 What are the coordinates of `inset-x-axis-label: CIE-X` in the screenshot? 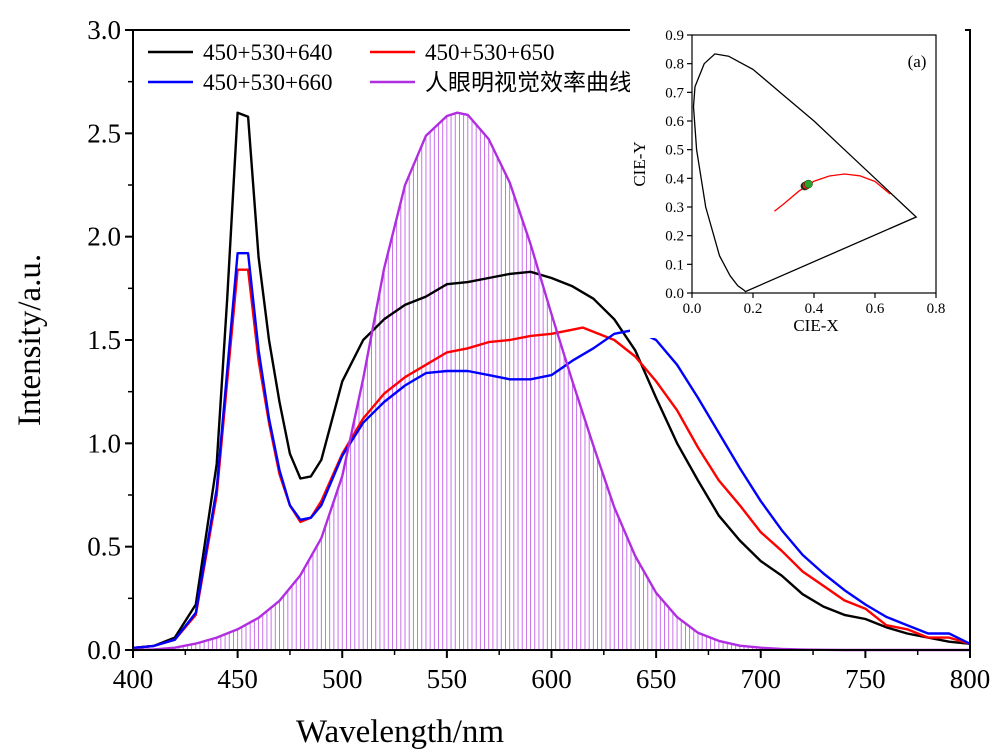 It's located at (815, 325).